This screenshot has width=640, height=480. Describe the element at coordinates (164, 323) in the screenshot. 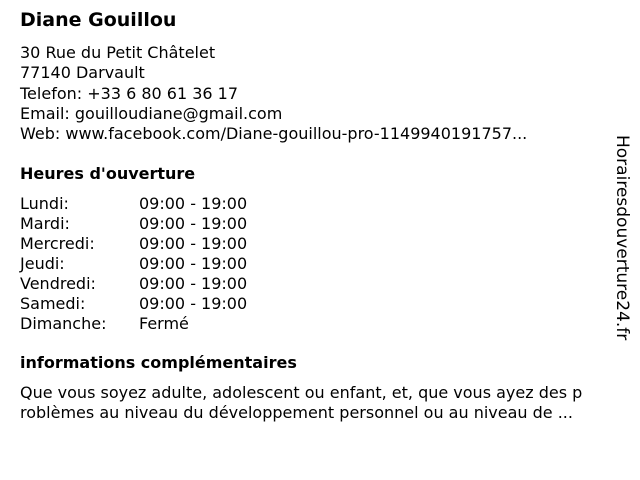

I see `hours-time: Fermé` at that location.